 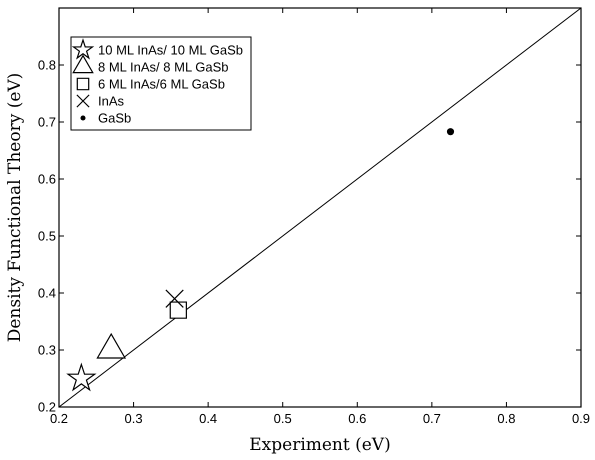 I want to click on y-tick-label: 0.6, so click(x=47, y=179).